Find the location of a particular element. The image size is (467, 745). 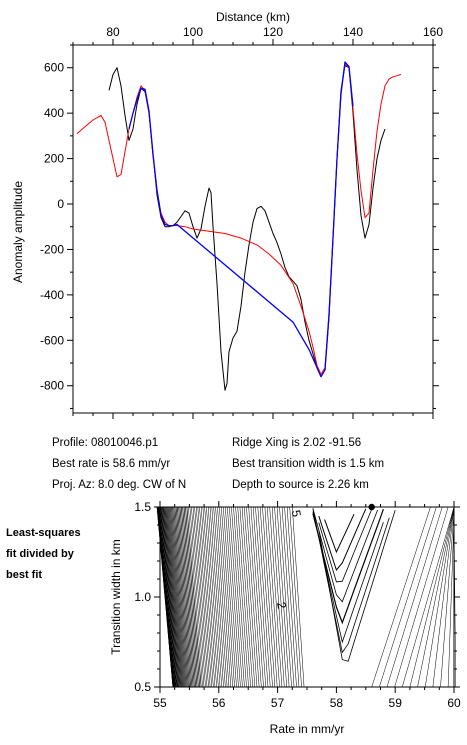

contour-label: 2 is located at coordinates (281, 605).